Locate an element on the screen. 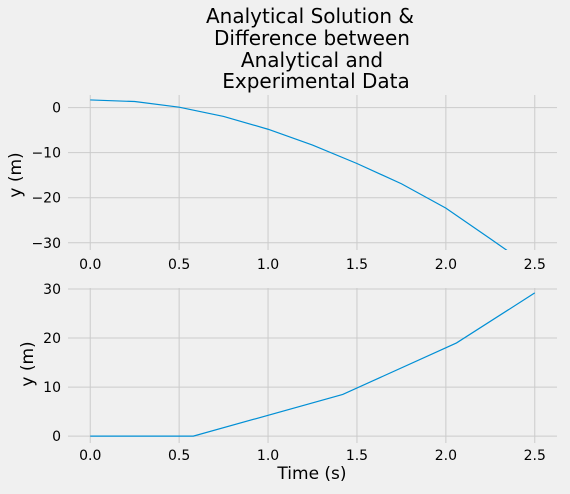  top-y-axis-label: y (m) is located at coordinates (16, 174).